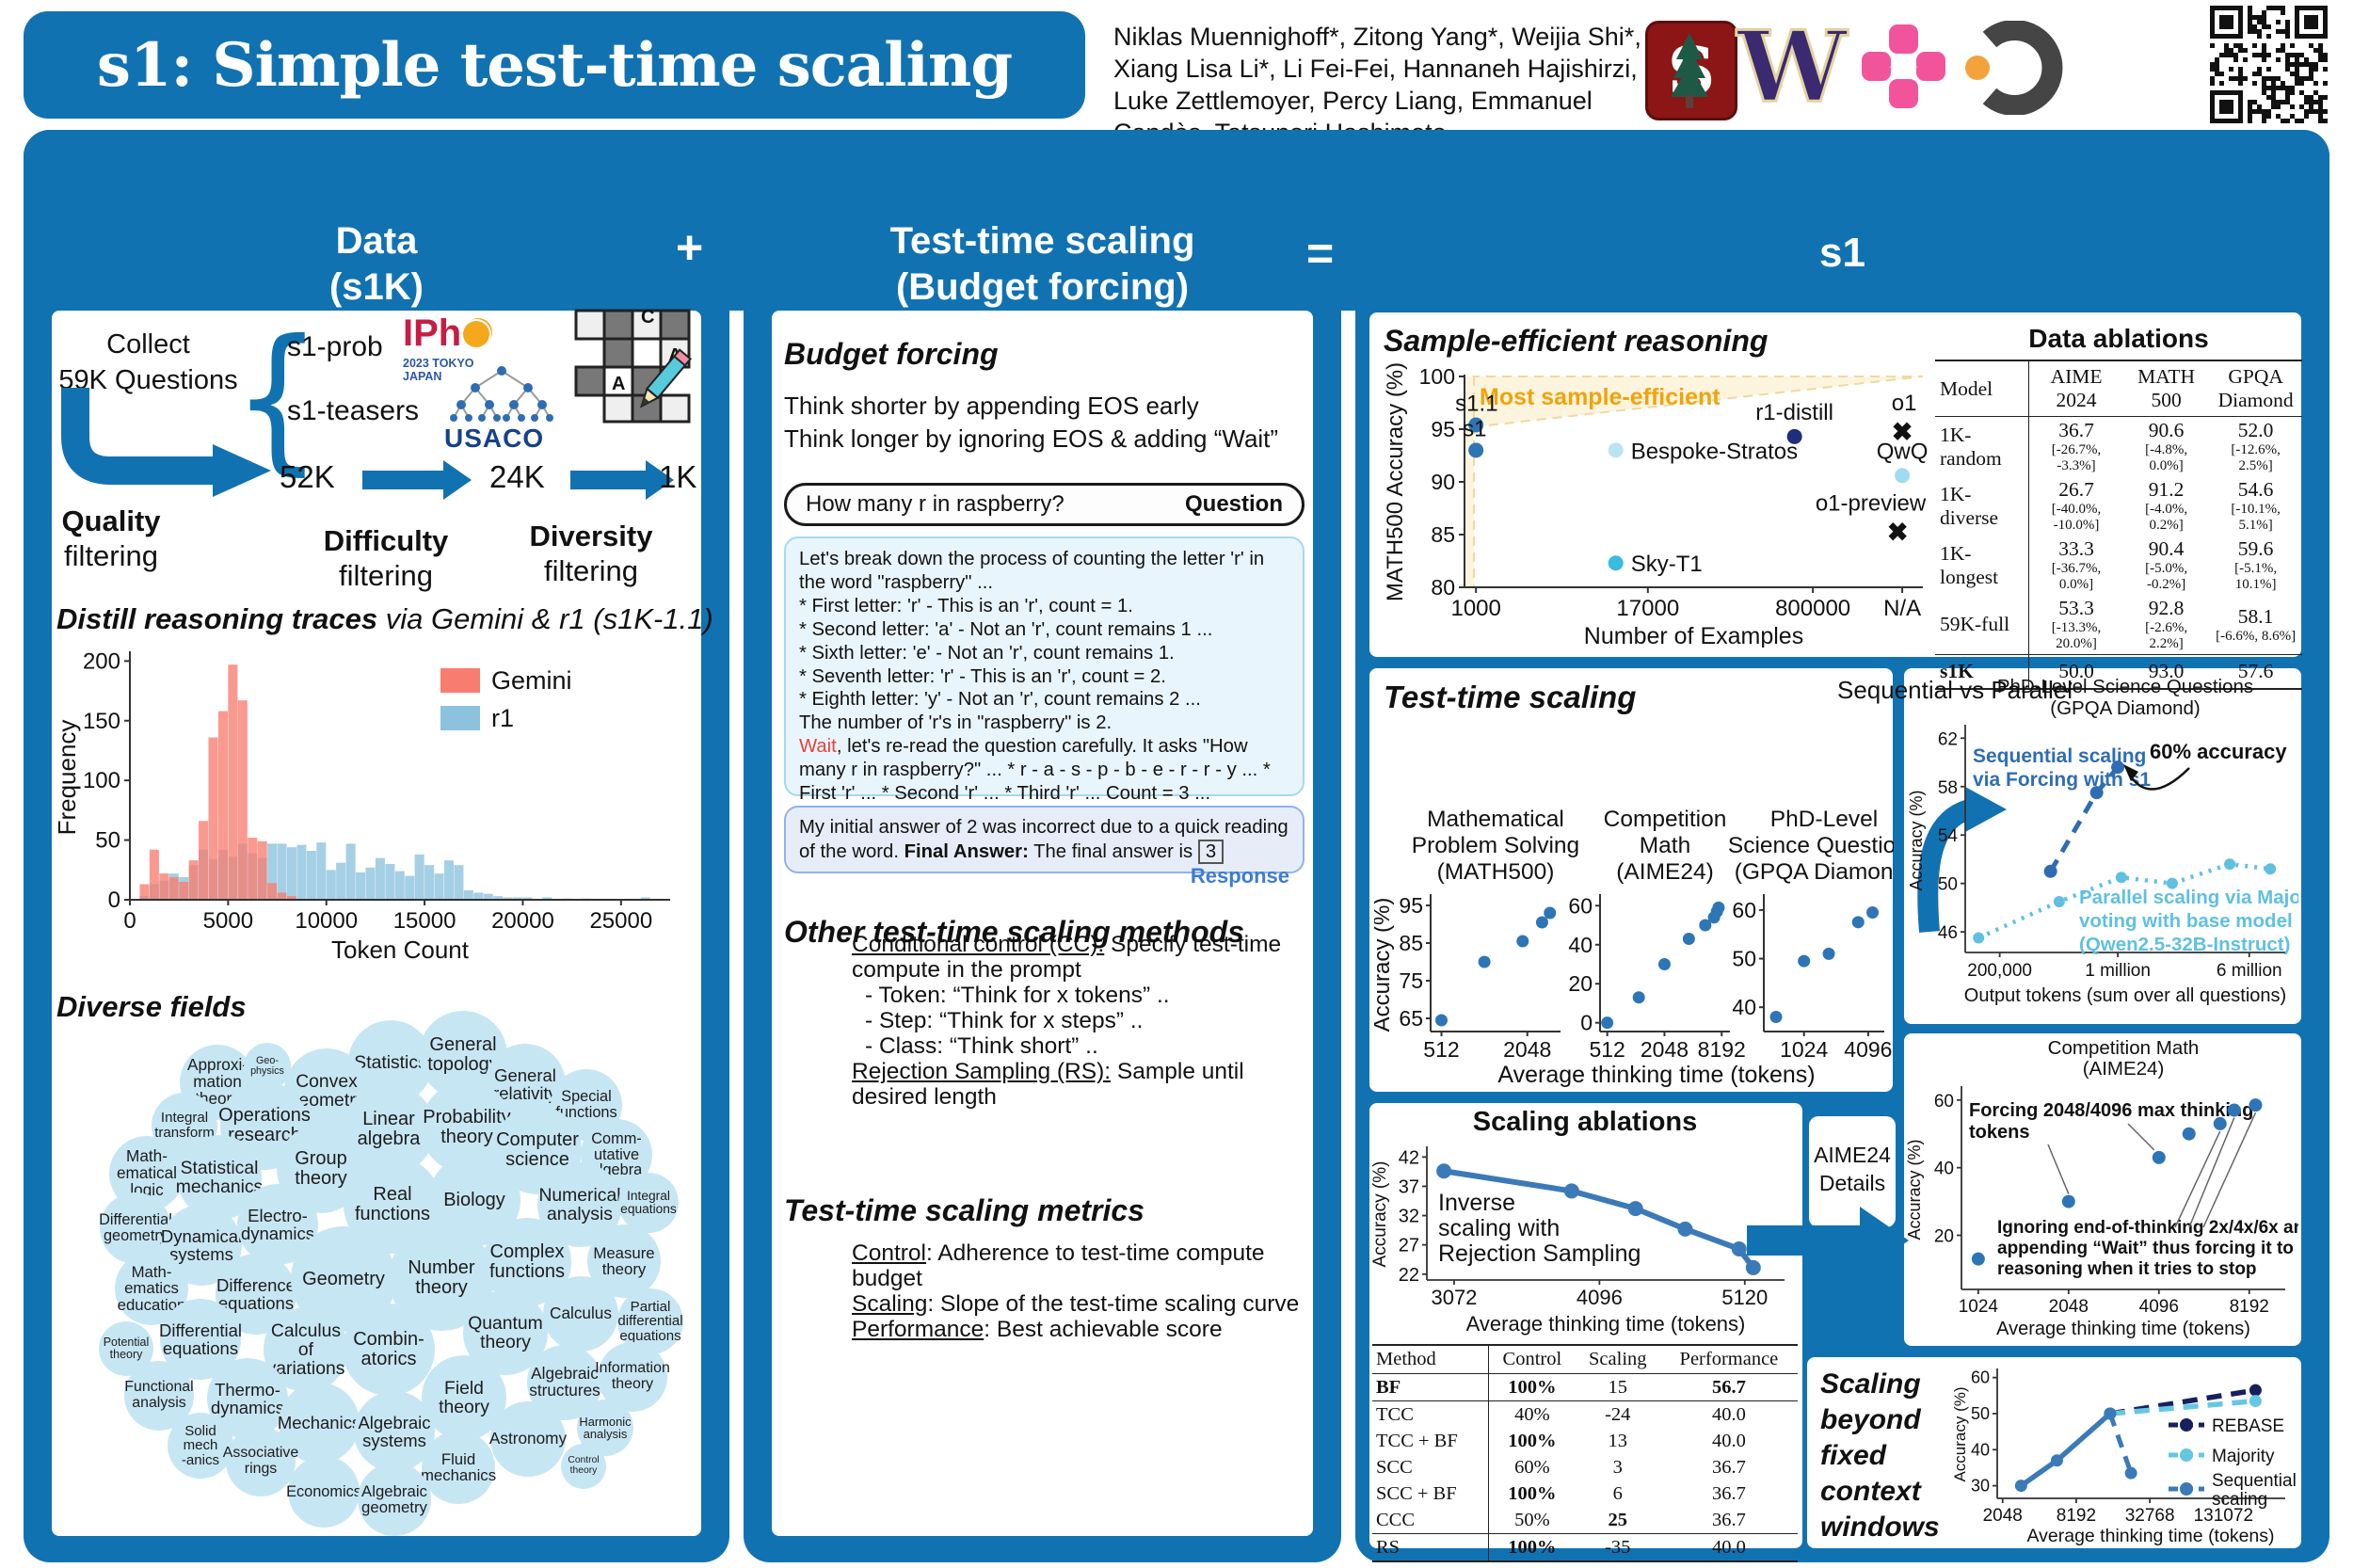 This screenshot has height=1568, width=2353. I want to click on stanford-tree-icon, so click(1690, 70).